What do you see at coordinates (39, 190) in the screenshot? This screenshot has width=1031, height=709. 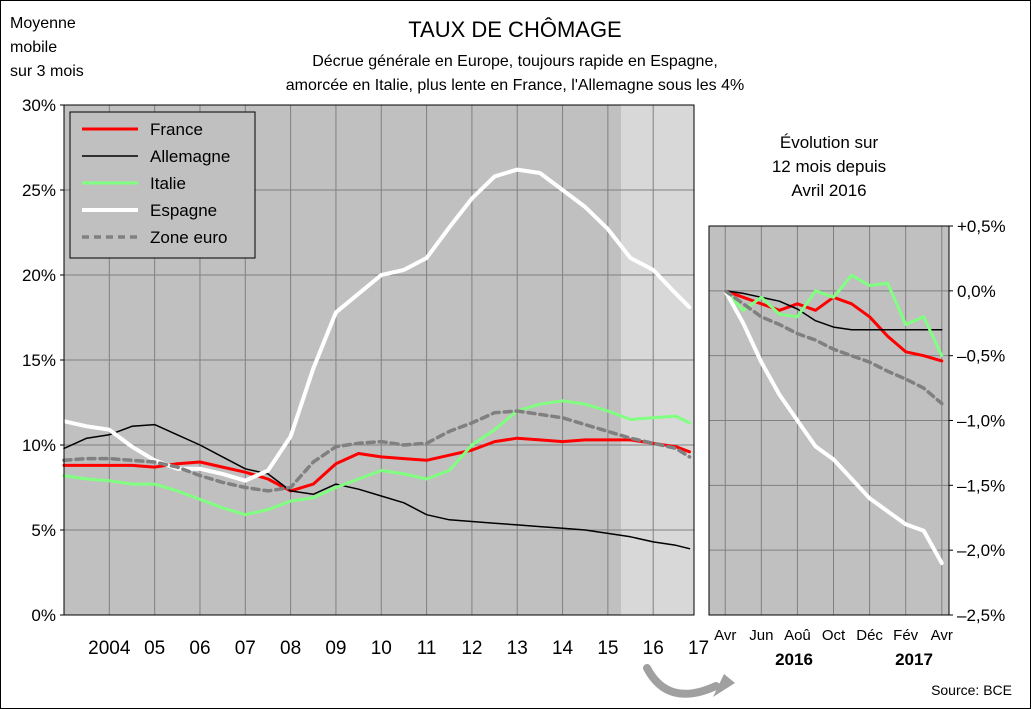 I see `main-ytick-label: 25%` at bounding box center [39, 190].